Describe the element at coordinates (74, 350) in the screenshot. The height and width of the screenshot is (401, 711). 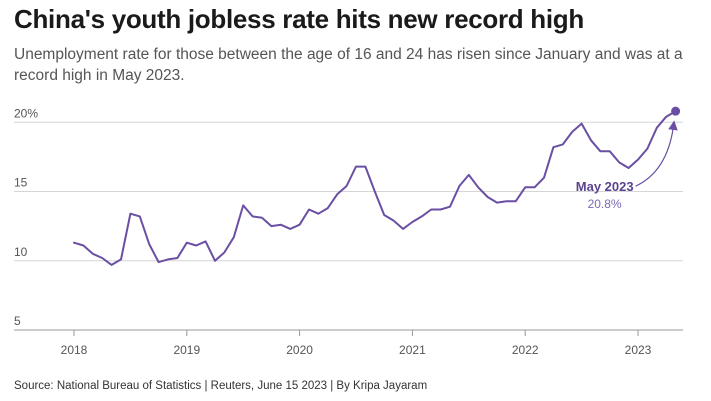
I see `x-tick-label: 2018` at that location.